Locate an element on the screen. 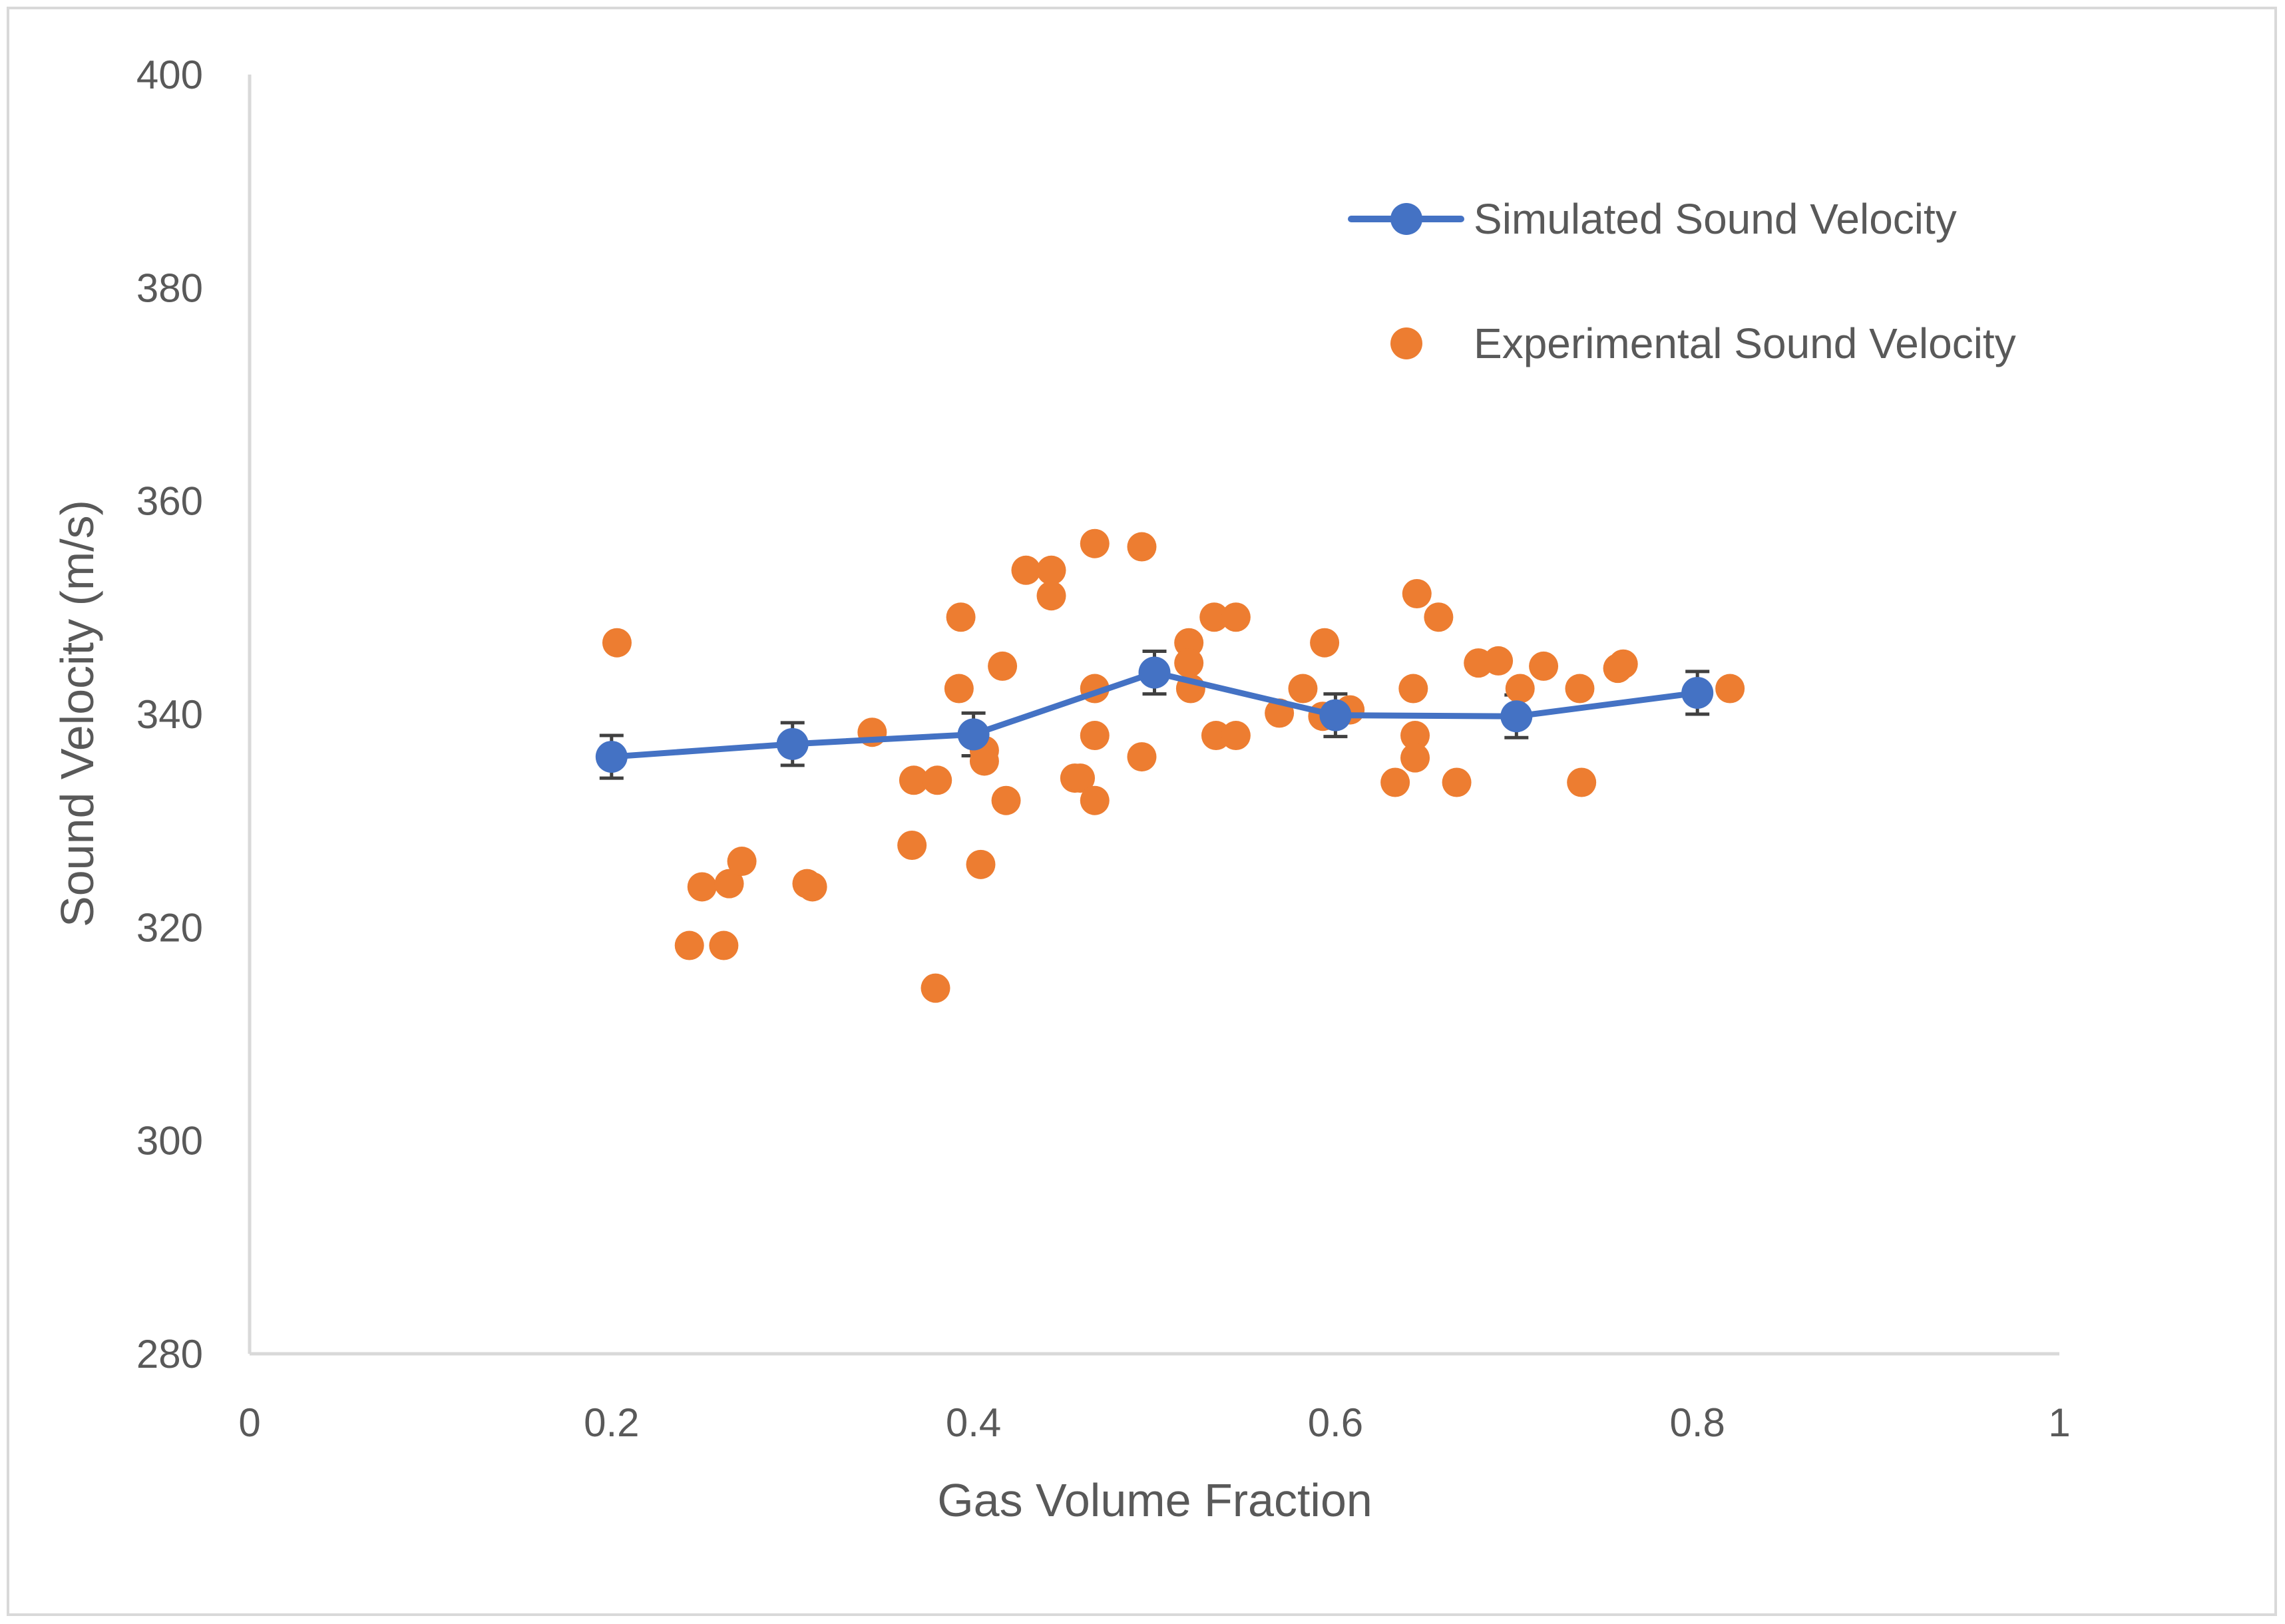 The image size is (2285, 1624). y-tick-label: 340 is located at coordinates (169, 715).